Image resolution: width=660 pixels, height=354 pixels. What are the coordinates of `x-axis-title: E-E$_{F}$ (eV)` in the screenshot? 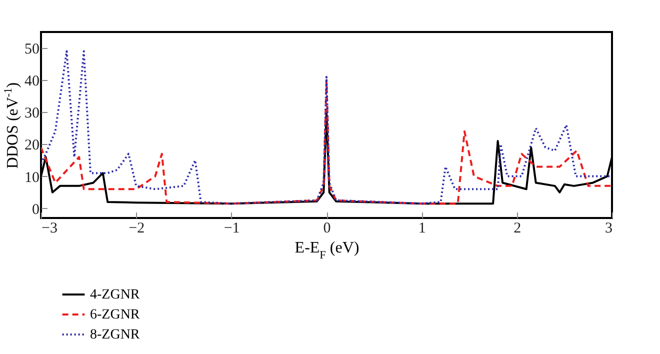 It's located at (327, 251).